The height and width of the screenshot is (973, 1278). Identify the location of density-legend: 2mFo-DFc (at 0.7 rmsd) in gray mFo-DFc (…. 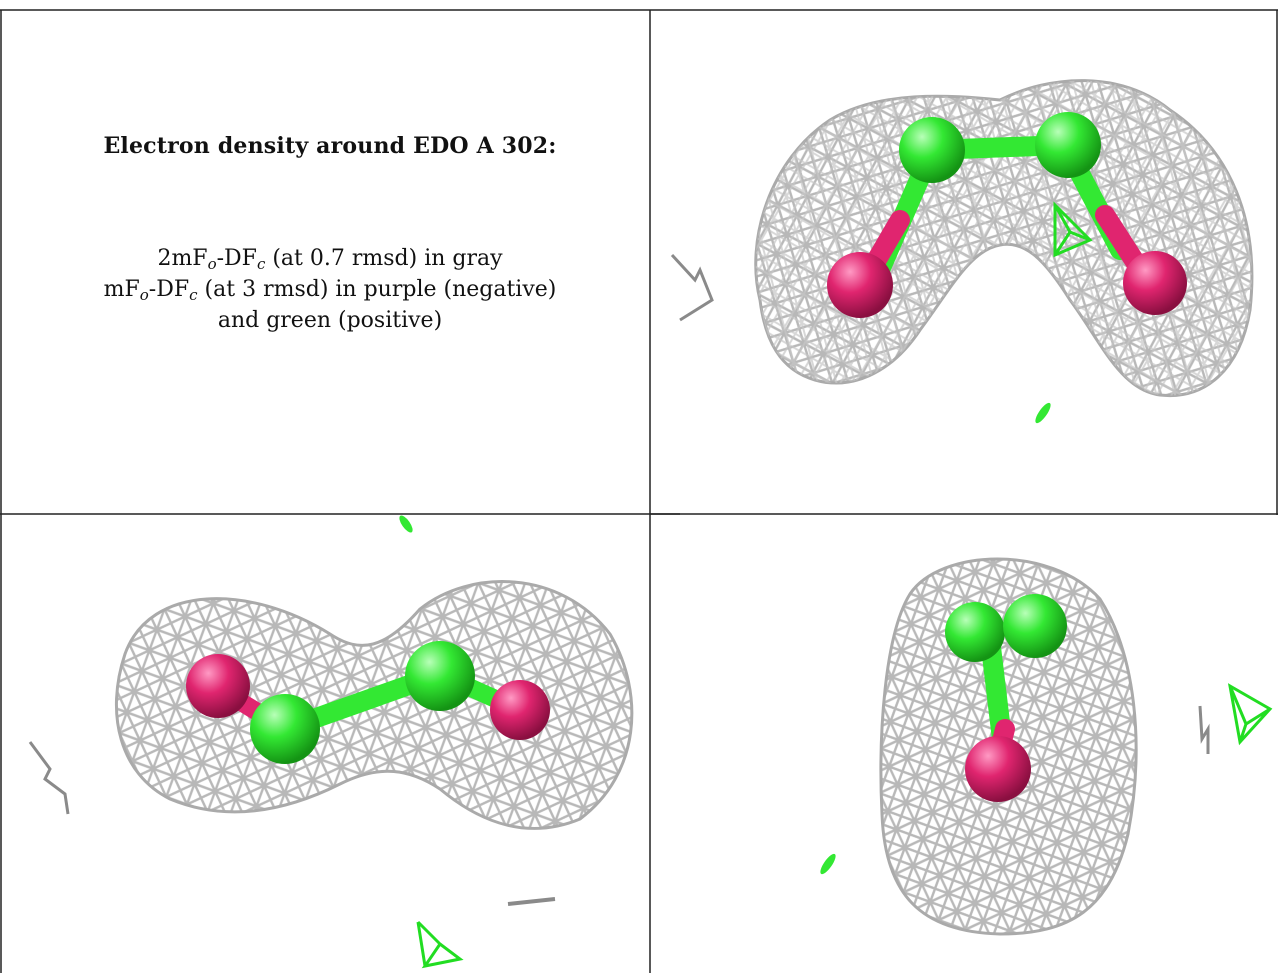
(325, 289).